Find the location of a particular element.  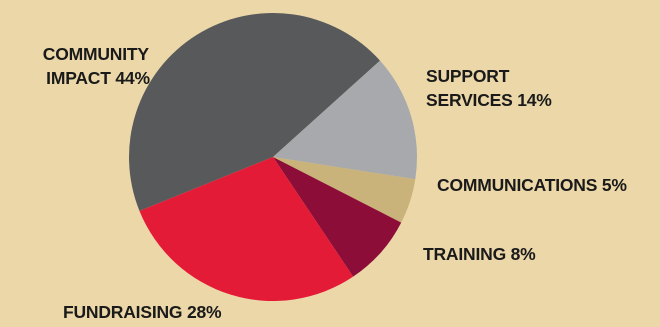

pie-slice-fundraising is located at coordinates (246, 229).